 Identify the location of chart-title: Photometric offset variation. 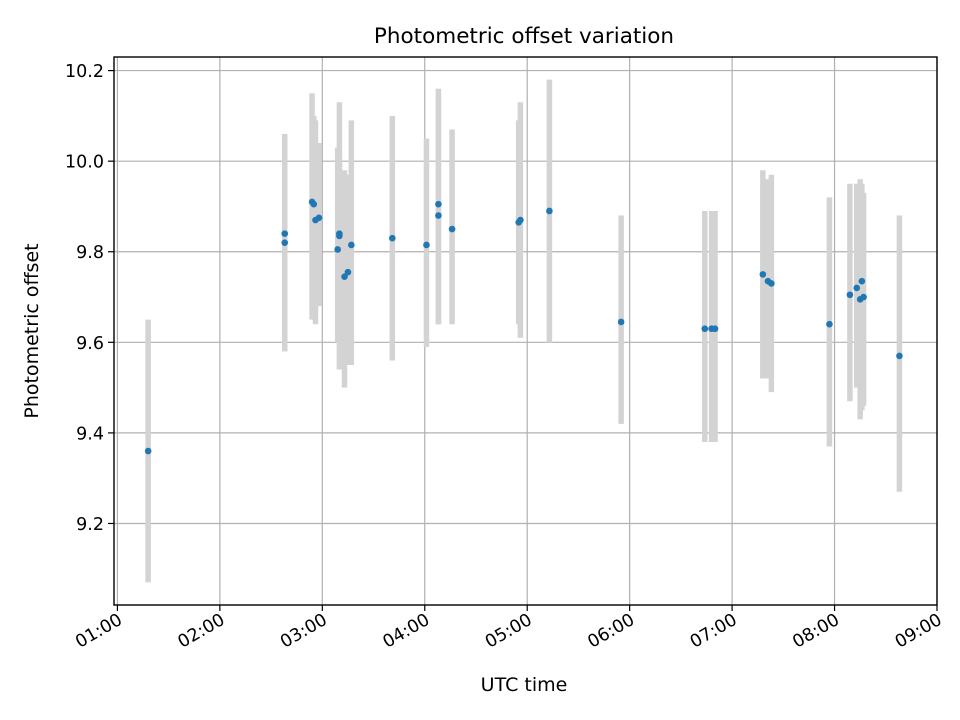
(524, 36).